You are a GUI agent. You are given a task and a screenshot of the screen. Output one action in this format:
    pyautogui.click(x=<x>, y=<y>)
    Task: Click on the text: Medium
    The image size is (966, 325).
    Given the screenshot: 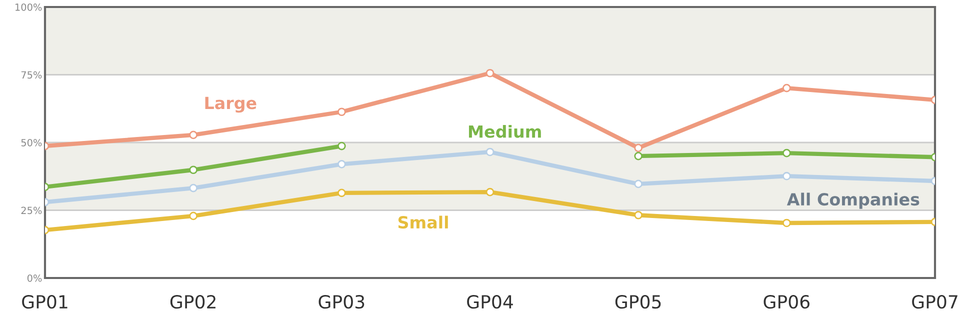 What is the action you would take?
    pyautogui.click(x=504, y=131)
    